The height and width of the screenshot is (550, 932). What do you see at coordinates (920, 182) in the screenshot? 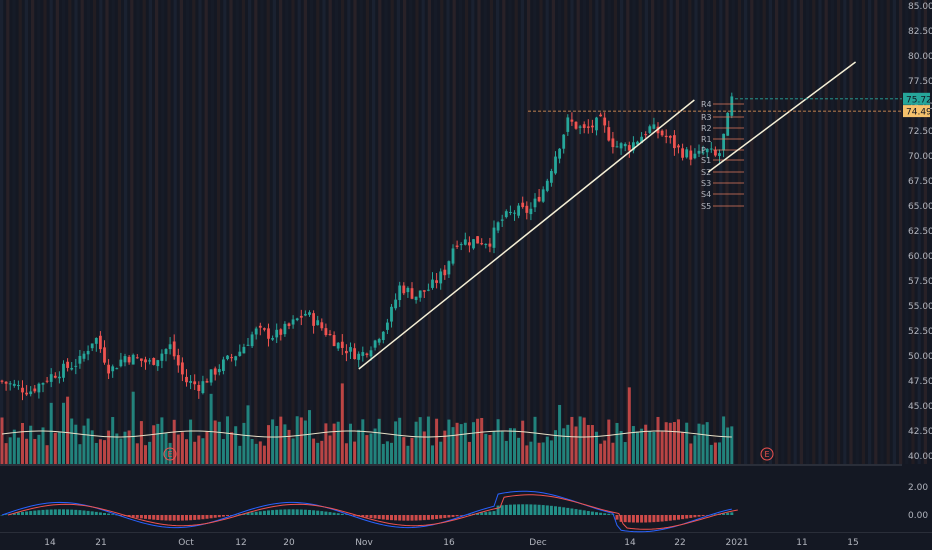
I see `price-tick-label: 67.50` at bounding box center [920, 182].